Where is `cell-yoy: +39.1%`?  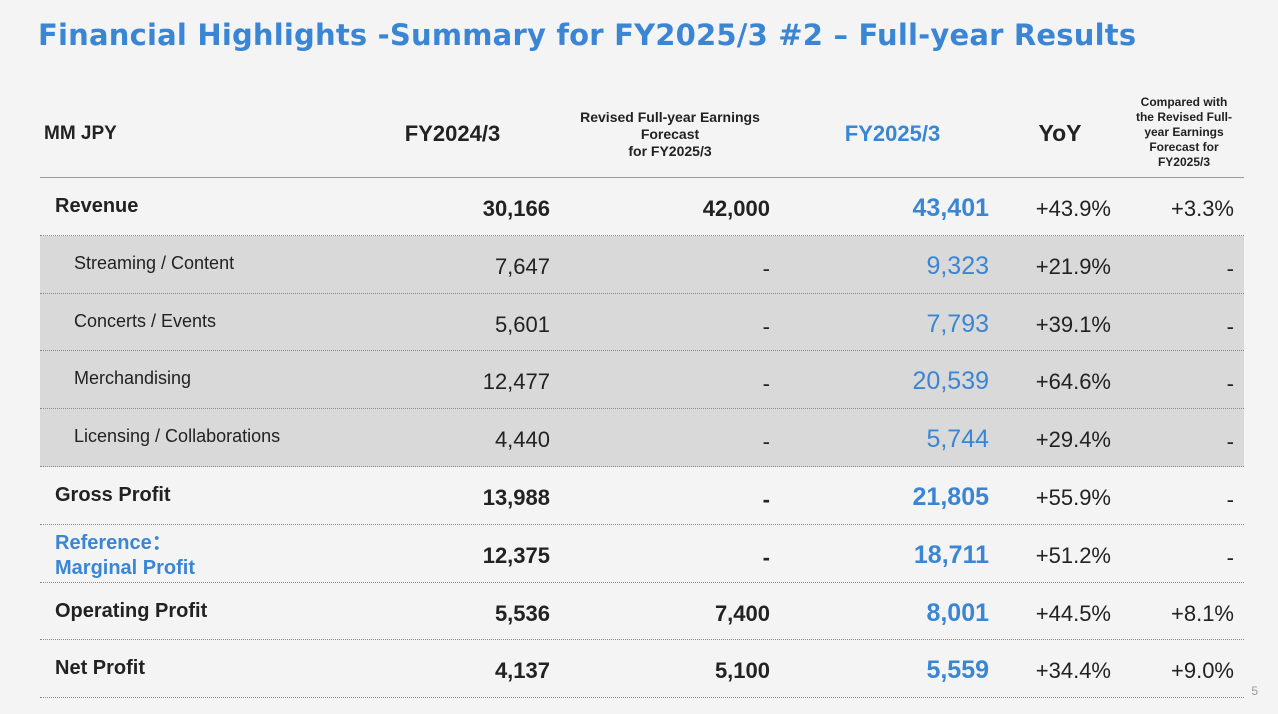
cell-yoy: +39.1% is located at coordinates (1073, 324).